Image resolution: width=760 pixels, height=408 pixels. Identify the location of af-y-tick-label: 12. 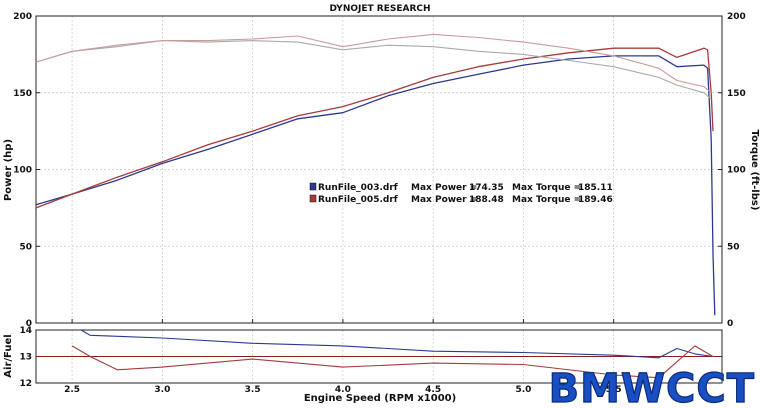
(25, 384).